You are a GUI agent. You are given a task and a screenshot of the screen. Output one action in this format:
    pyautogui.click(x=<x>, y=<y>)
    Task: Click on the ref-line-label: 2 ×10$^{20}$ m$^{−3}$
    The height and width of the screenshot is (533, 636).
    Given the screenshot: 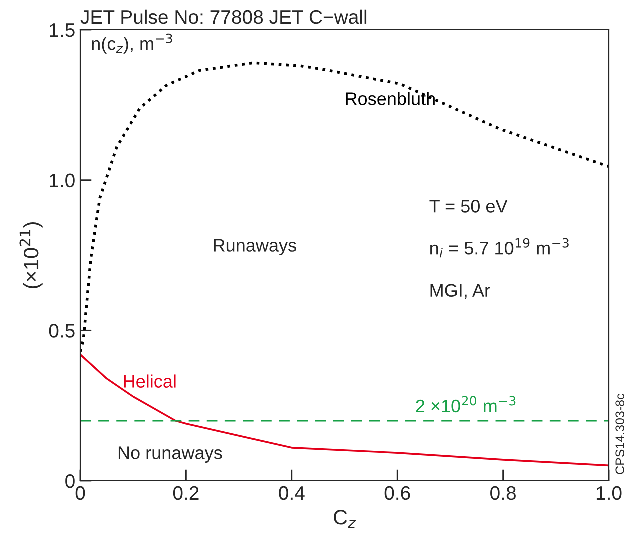 What is the action you would take?
    pyautogui.click(x=466, y=404)
    